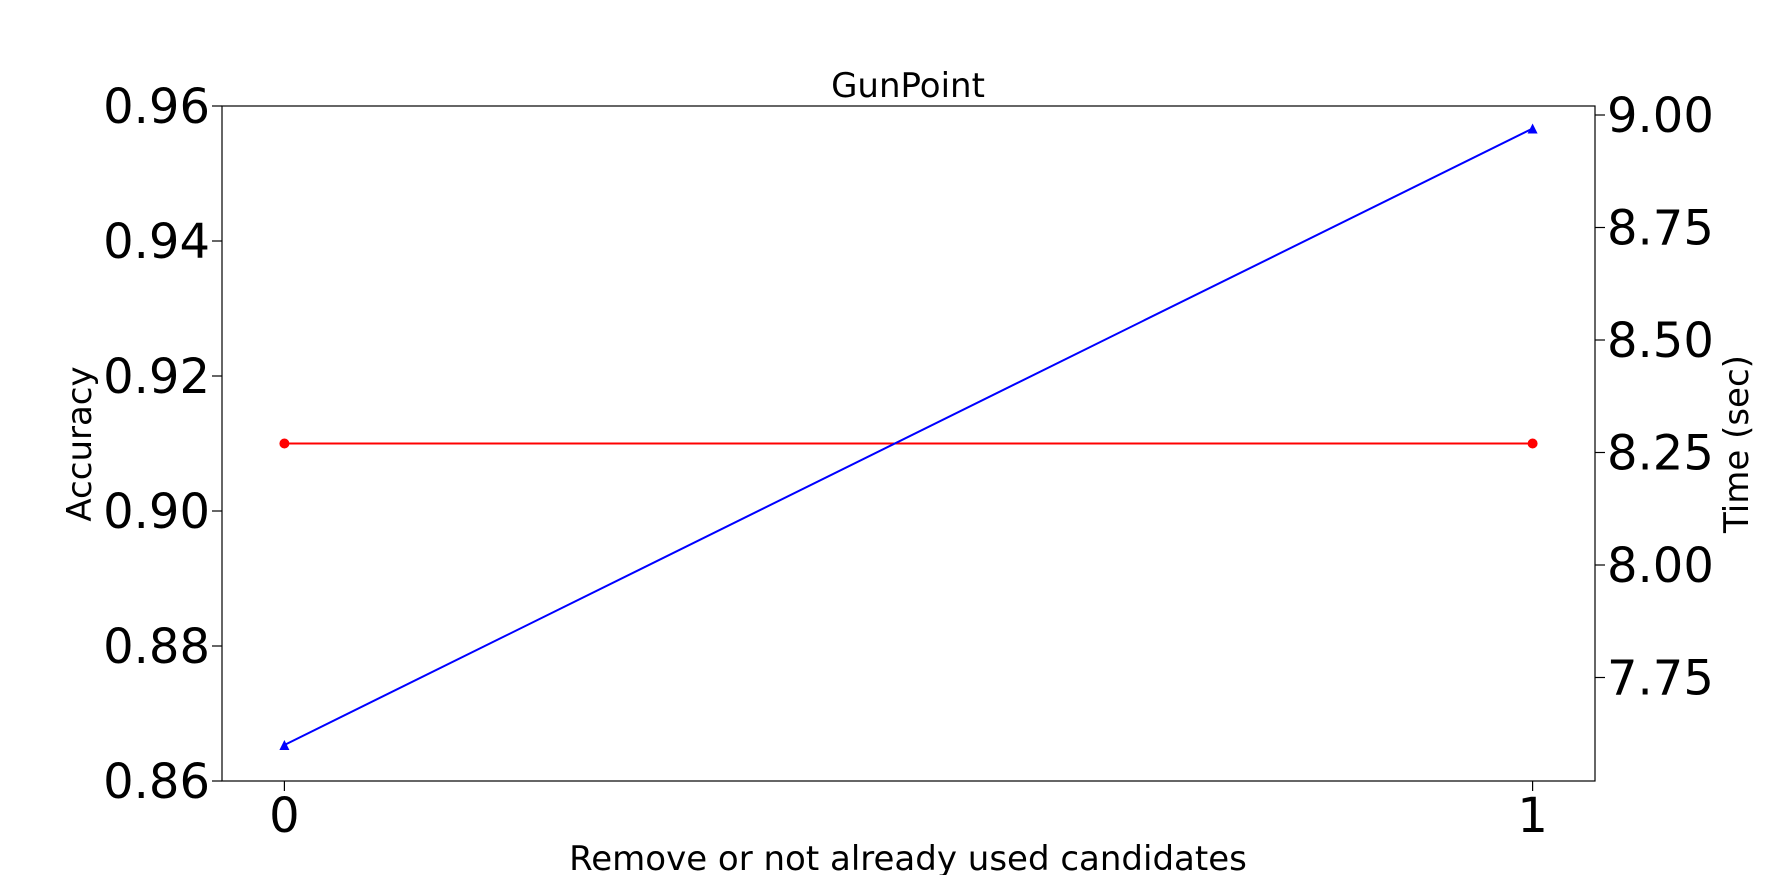  Describe the element at coordinates (1532, 816) in the screenshot. I see `x-tick-label: 1` at that location.